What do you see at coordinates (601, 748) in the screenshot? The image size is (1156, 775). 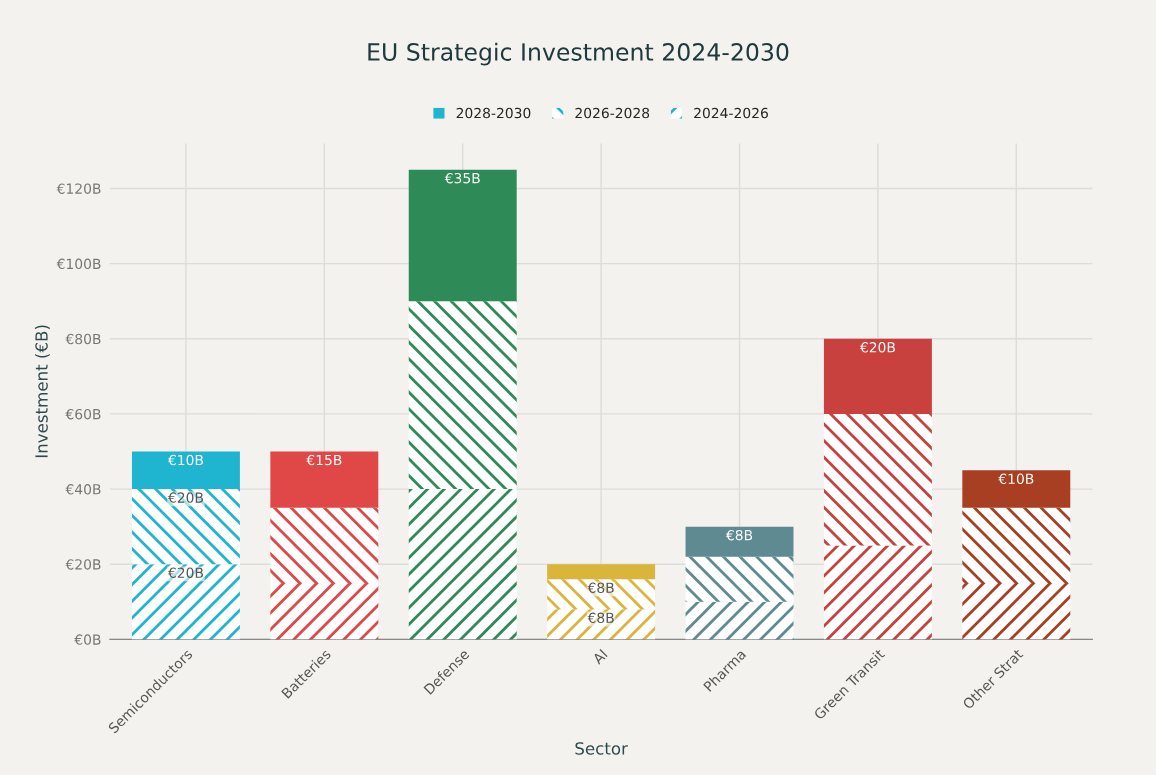 I see `x-axis-title: Sector` at bounding box center [601, 748].